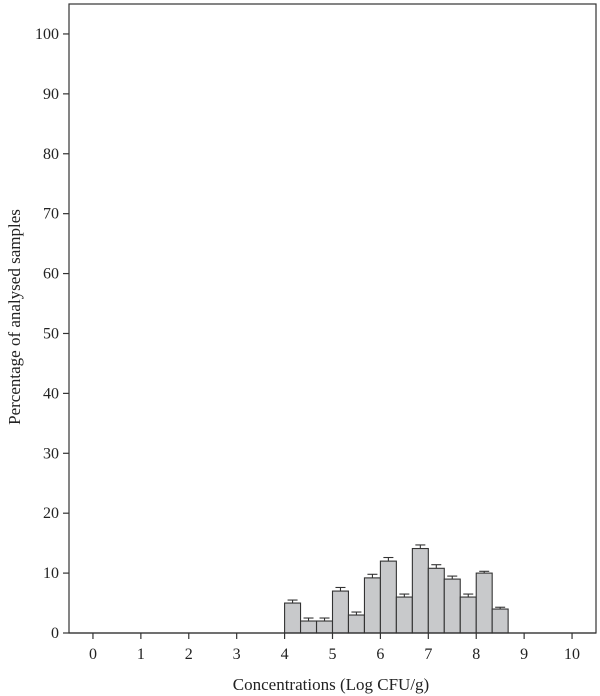 This screenshot has width=600, height=696. What do you see at coordinates (51, 154) in the screenshot?
I see `y-tick-label-80: 80` at bounding box center [51, 154].